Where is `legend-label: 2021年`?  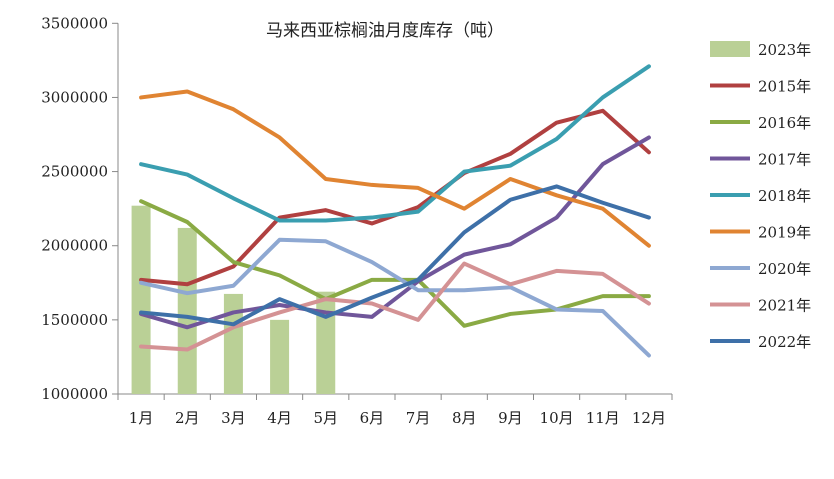 legend-label: 2021年 is located at coordinates (784, 306).